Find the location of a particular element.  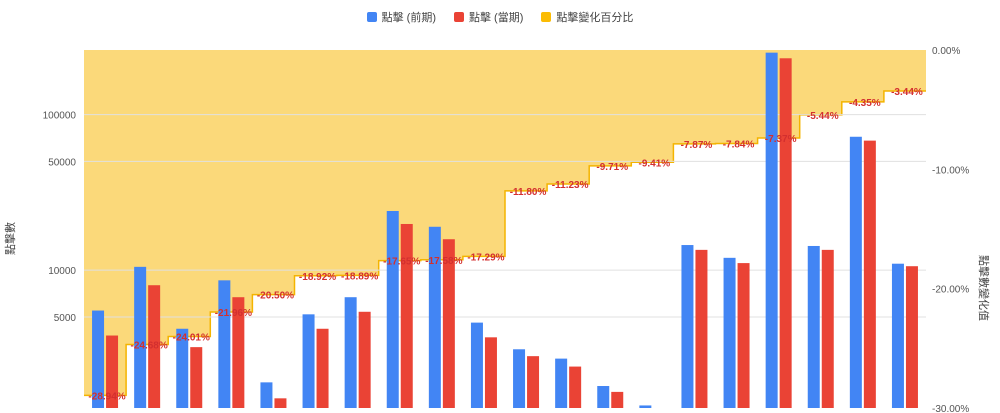

change-data-label: -5.44% is located at coordinates (823, 116).